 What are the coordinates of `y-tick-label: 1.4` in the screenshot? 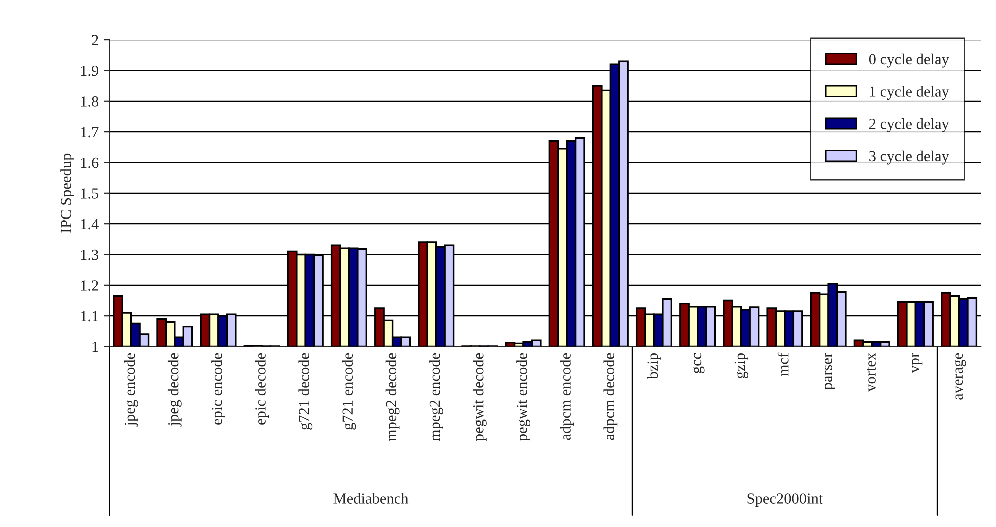 It's located at (90, 224).